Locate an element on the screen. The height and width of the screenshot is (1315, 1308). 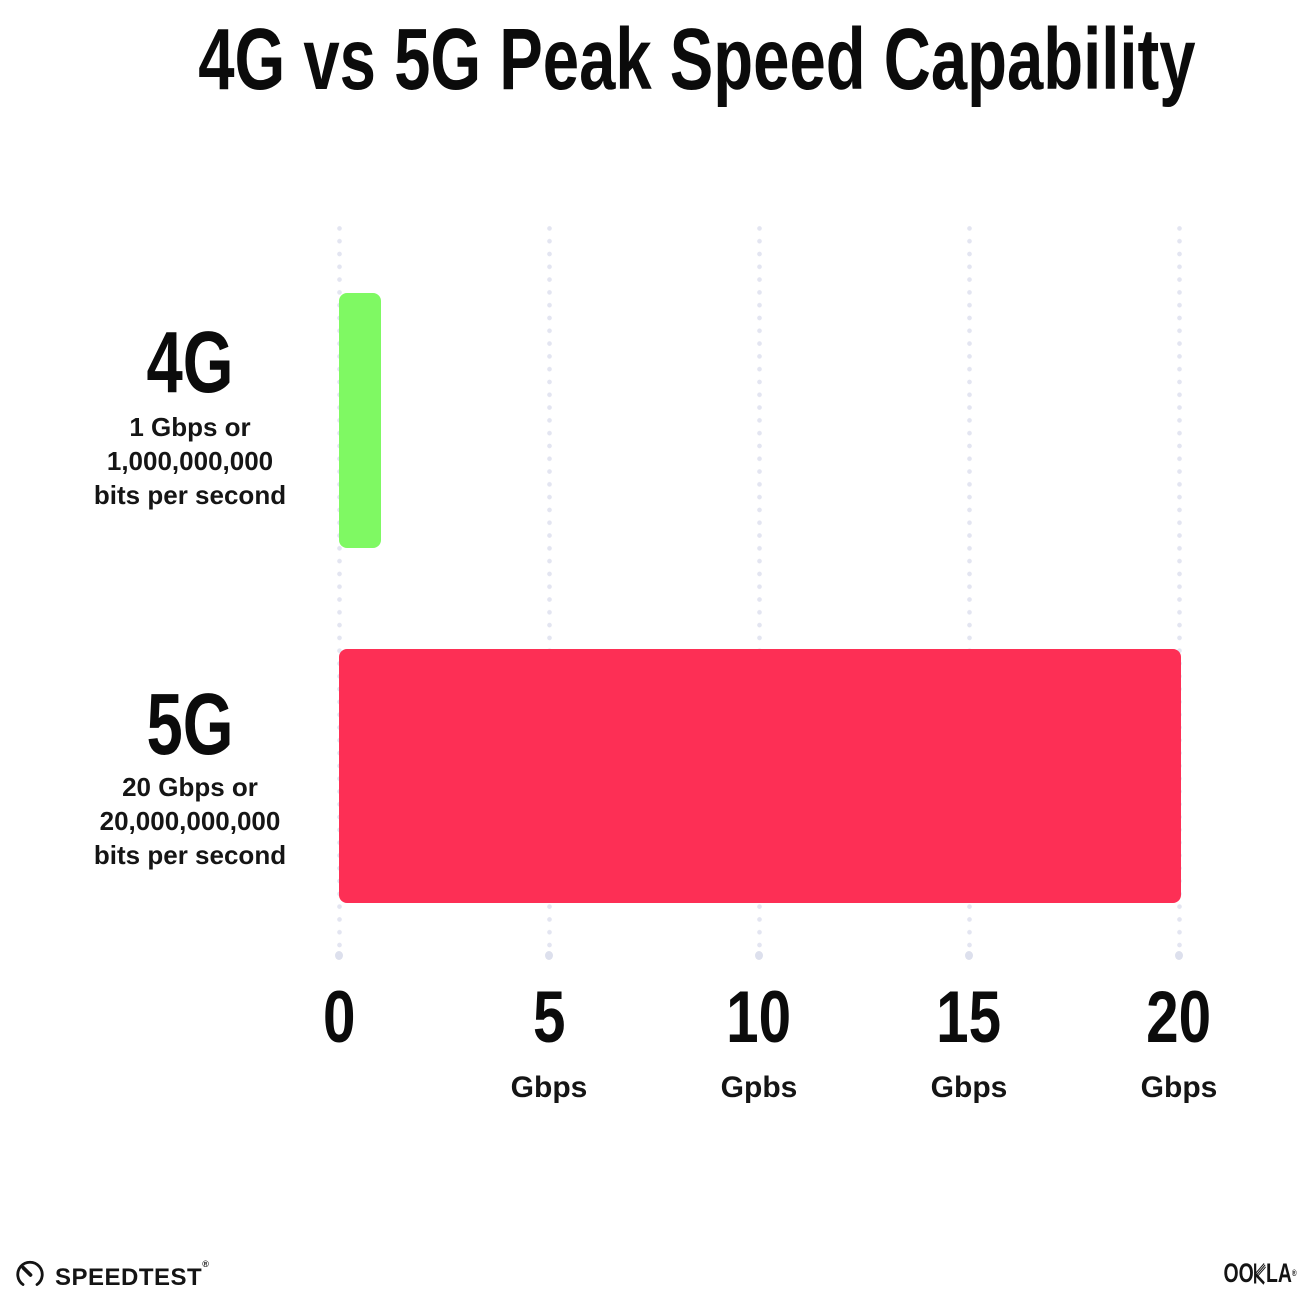
category-label-4g: 4G is located at coordinates (190, 362).